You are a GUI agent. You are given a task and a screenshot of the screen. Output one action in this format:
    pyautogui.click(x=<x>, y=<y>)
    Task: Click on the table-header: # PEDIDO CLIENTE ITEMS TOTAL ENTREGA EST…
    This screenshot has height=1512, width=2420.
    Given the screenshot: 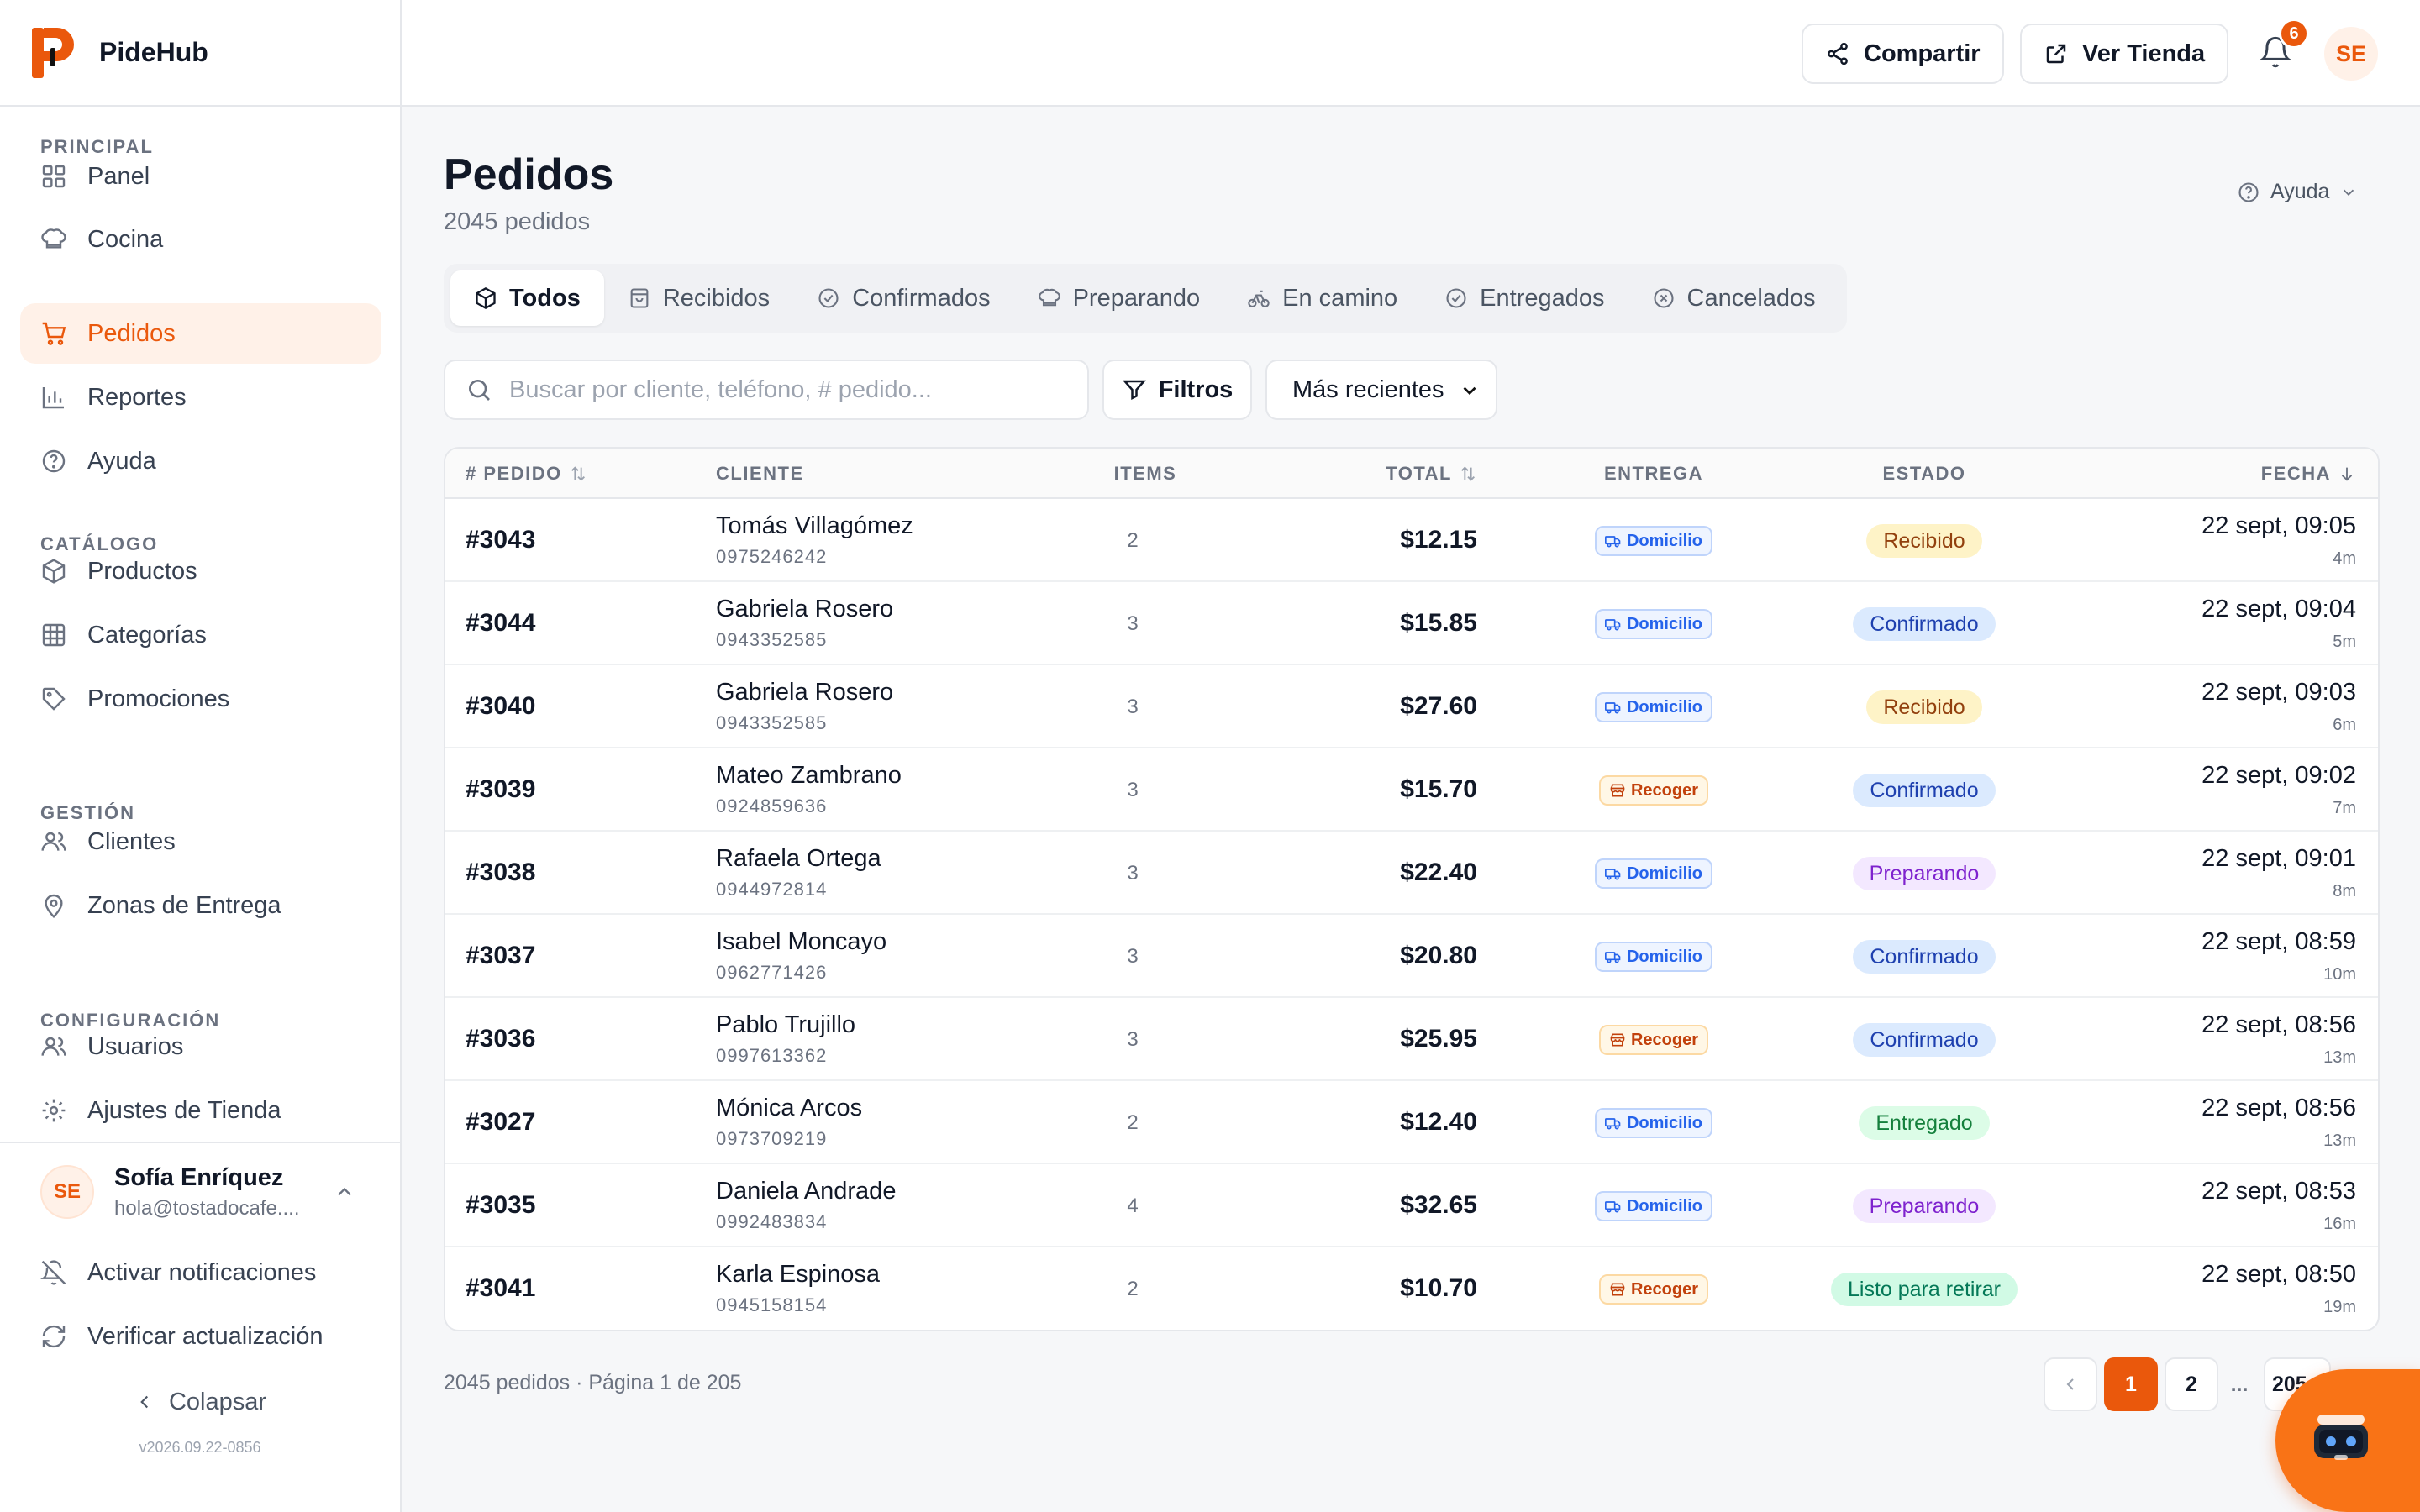 What is the action you would take?
    pyautogui.click(x=1411, y=474)
    